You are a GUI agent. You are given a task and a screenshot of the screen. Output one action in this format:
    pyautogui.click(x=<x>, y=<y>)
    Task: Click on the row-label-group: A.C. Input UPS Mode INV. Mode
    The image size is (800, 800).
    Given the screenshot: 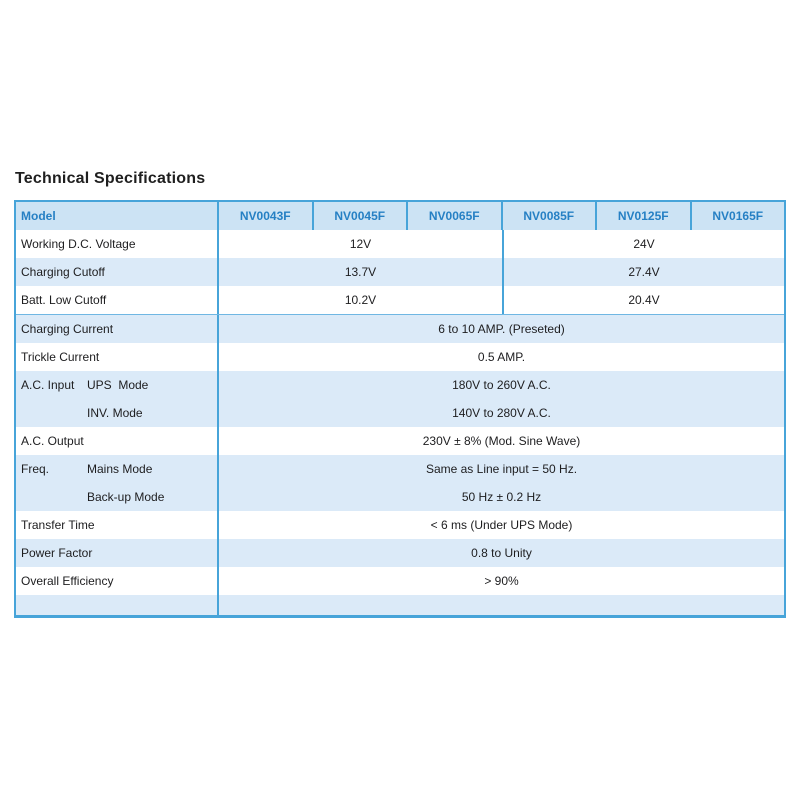 What is the action you would take?
    pyautogui.click(x=117, y=399)
    